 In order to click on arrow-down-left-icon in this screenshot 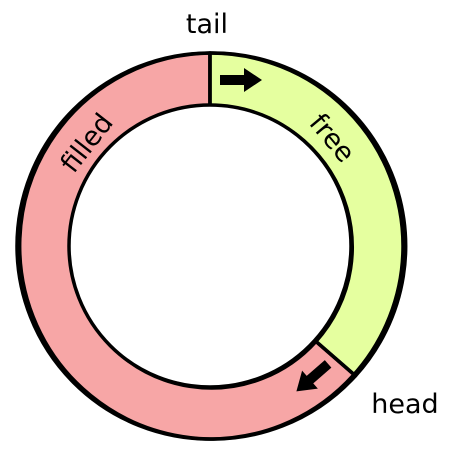, I will do `click(314, 376)`.